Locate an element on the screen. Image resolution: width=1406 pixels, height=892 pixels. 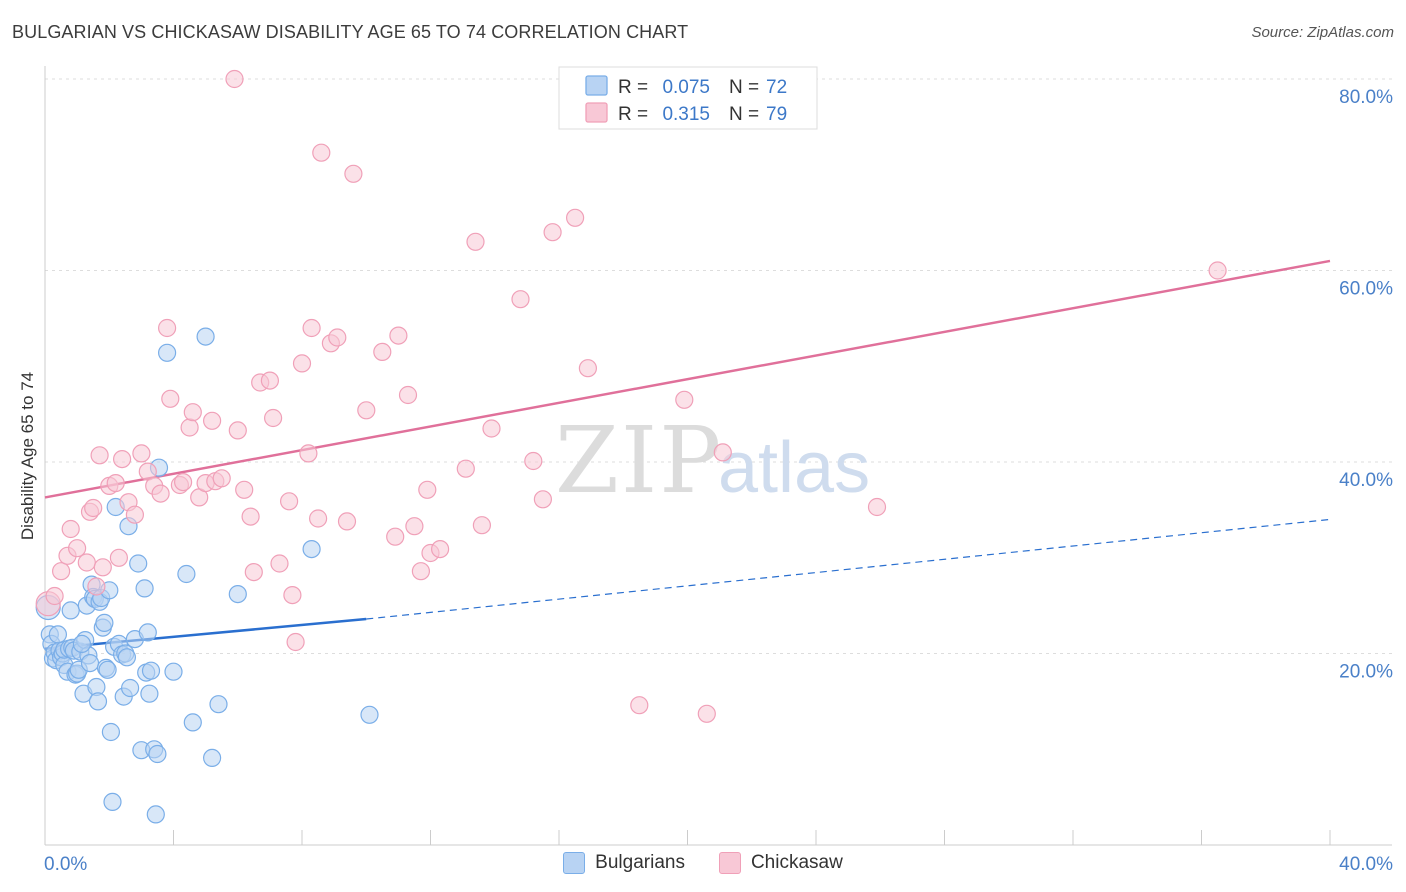
bulgarians-trend-dashed is located at coordinates (848, 569).